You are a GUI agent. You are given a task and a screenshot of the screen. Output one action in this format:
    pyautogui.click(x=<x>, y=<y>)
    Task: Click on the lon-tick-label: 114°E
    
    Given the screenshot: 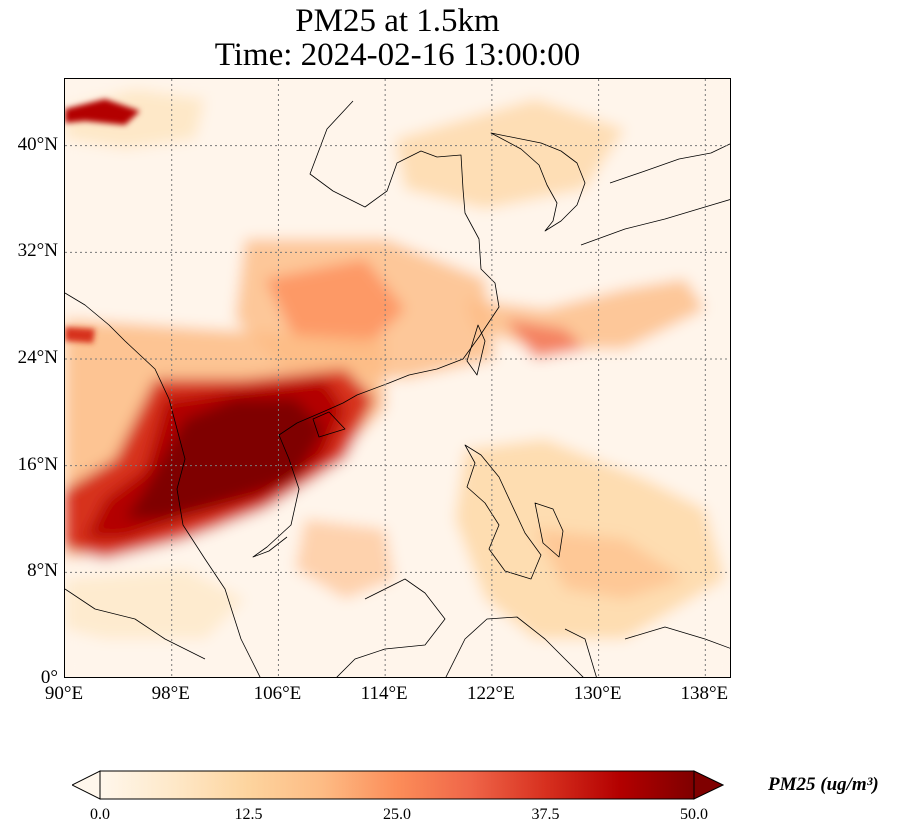 What is the action you would take?
    pyautogui.click(x=384, y=693)
    